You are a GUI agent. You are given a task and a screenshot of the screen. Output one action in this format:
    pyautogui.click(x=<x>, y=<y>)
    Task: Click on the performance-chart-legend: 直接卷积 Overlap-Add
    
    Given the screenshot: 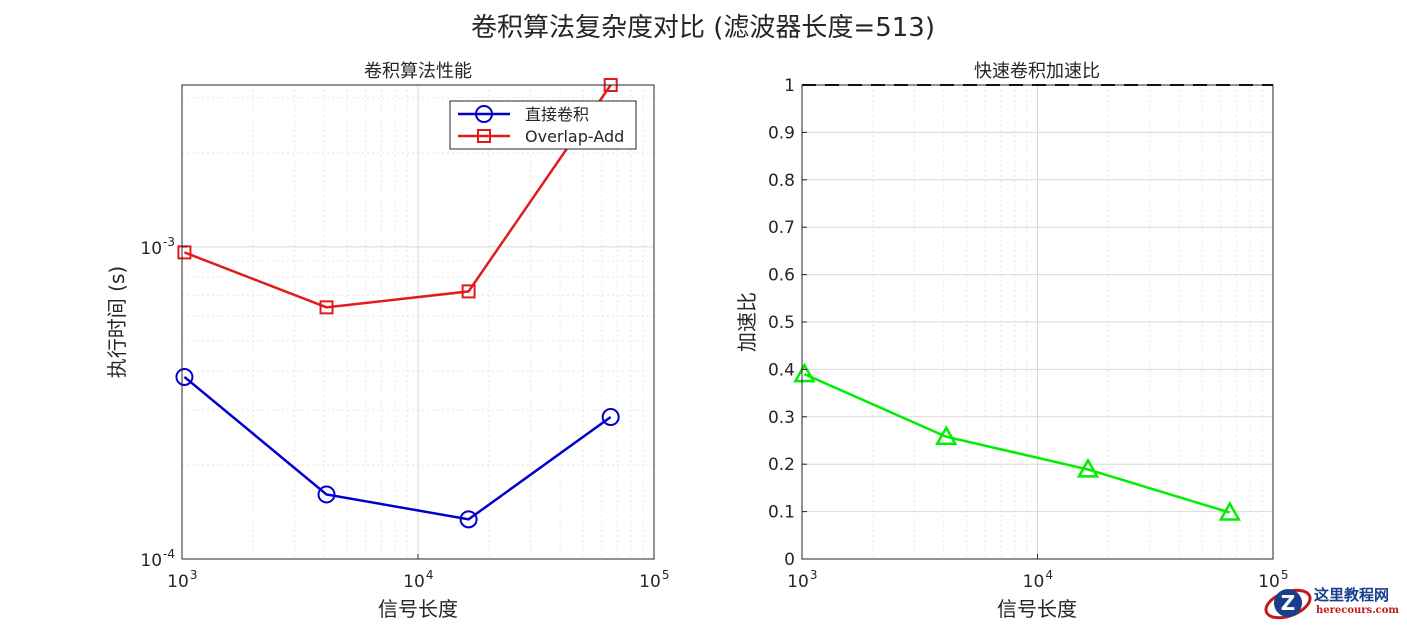 What is the action you would take?
    pyautogui.click(x=543, y=125)
    